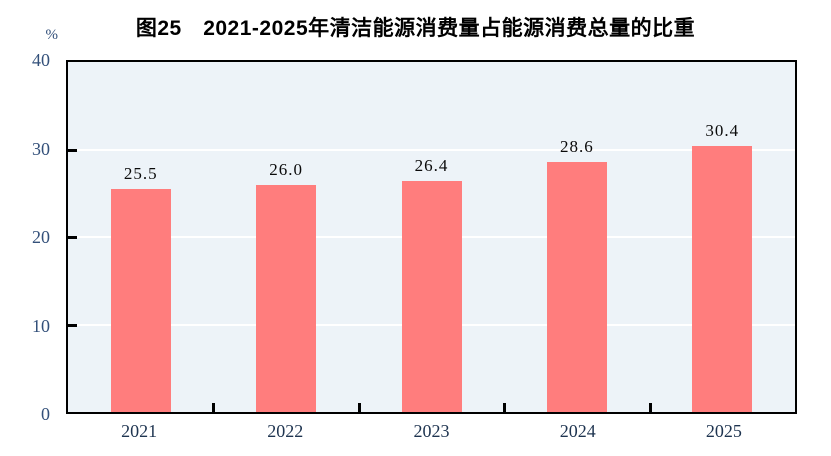 This screenshot has width=831, height=456. Describe the element at coordinates (285, 431) in the screenshot. I see `x-tick-label-2022: 2022` at that location.